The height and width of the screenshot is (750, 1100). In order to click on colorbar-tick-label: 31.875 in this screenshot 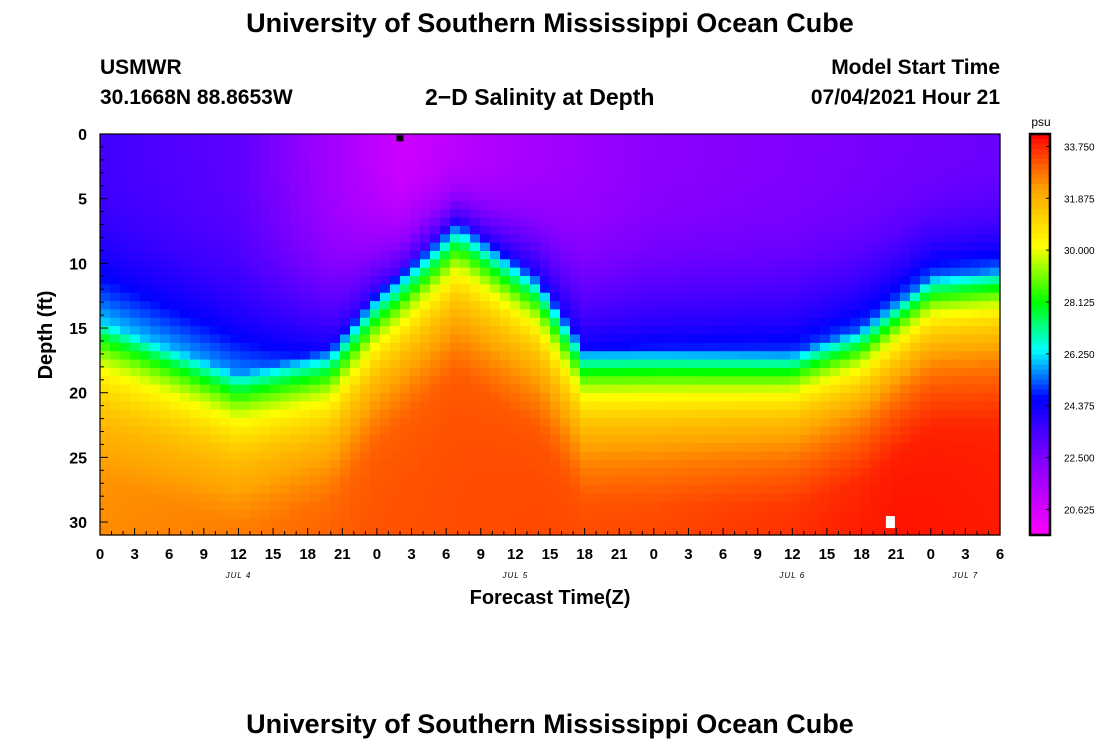, I will do `click(1079, 199)`.